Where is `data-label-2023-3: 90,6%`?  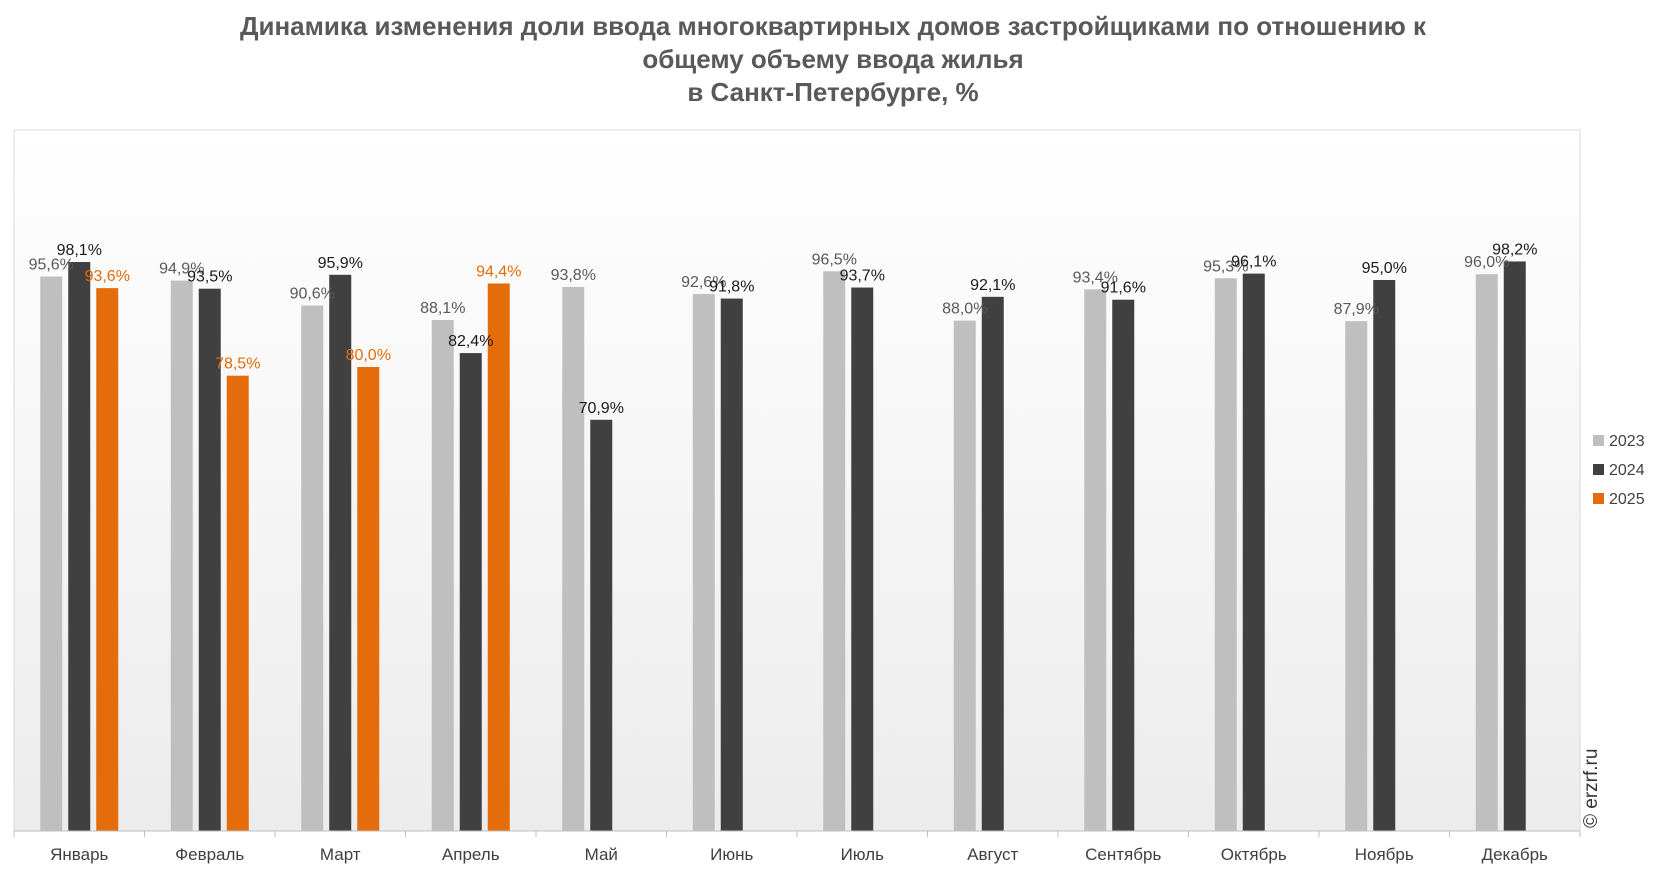 data-label-2023-3: 90,6% is located at coordinates (312, 294).